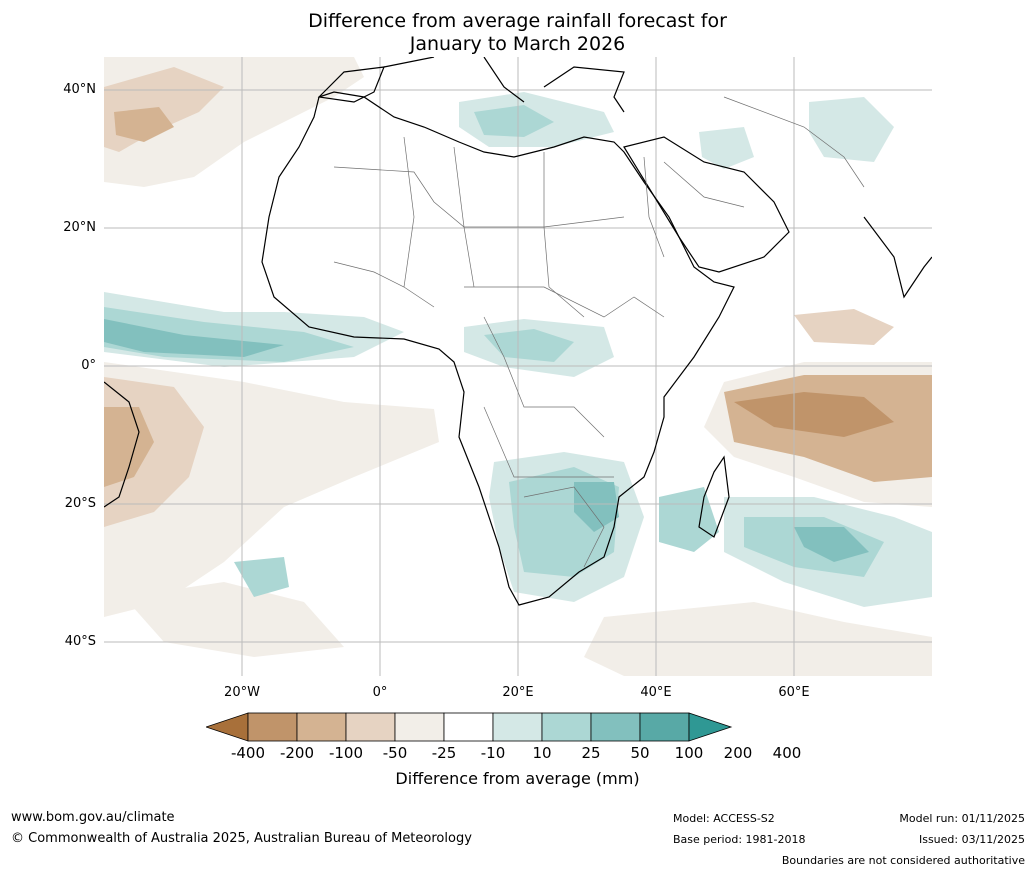  What do you see at coordinates (242, 692) in the screenshot?
I see `lon-label-20w: 20°W` at bounding box center [242, 692].